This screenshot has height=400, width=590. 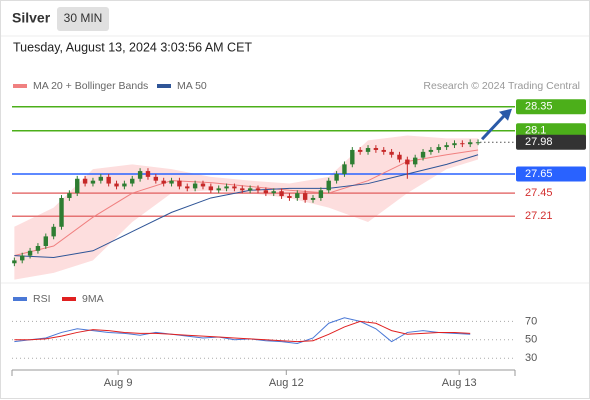 I want to click on forecast-arrow, so click(x=494, y=126).